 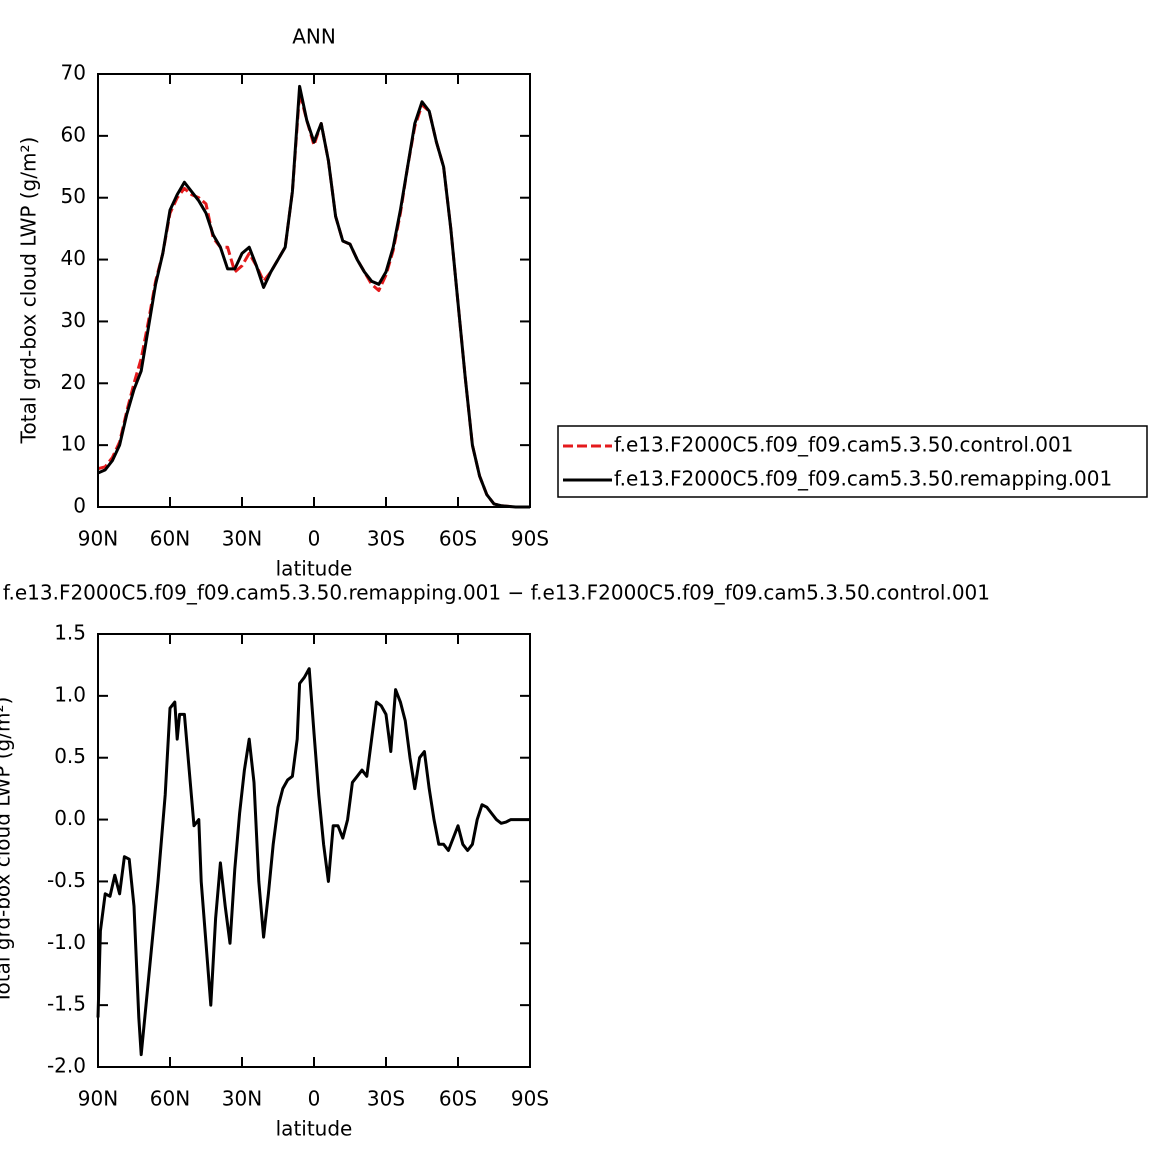 What do you see at coordinates (70, 694) in the screenshot?
I see `y-tick-label: 1.0` at bounding box center [70, 694].